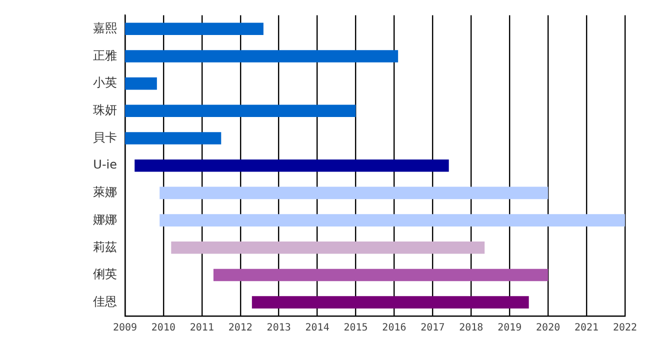 The height and width of the screenshot is (350, 650). What do you see at coordinates (317, 328) in the screenshot?
I see `x-tick-label: 2014` at bounding box center [317, 328].